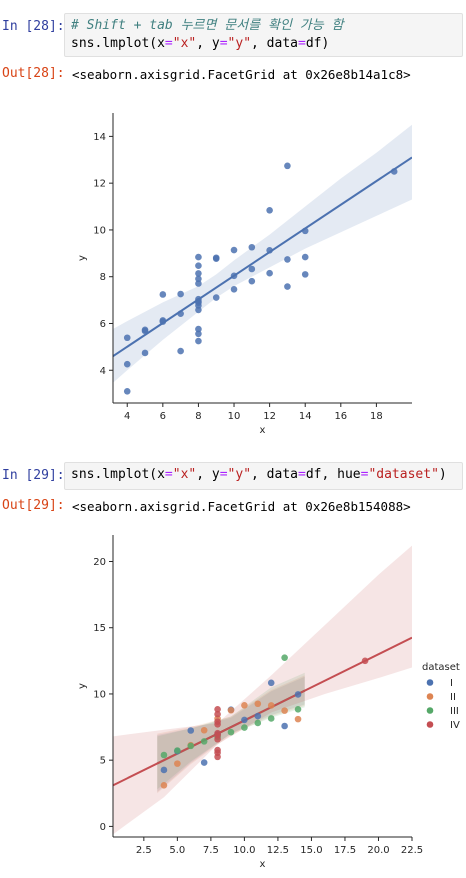 This screenshot has width=466, height=878. Describe the element at coordinates (198, 416) in the screenshot. I see `x-tick-label: 8` at that location.